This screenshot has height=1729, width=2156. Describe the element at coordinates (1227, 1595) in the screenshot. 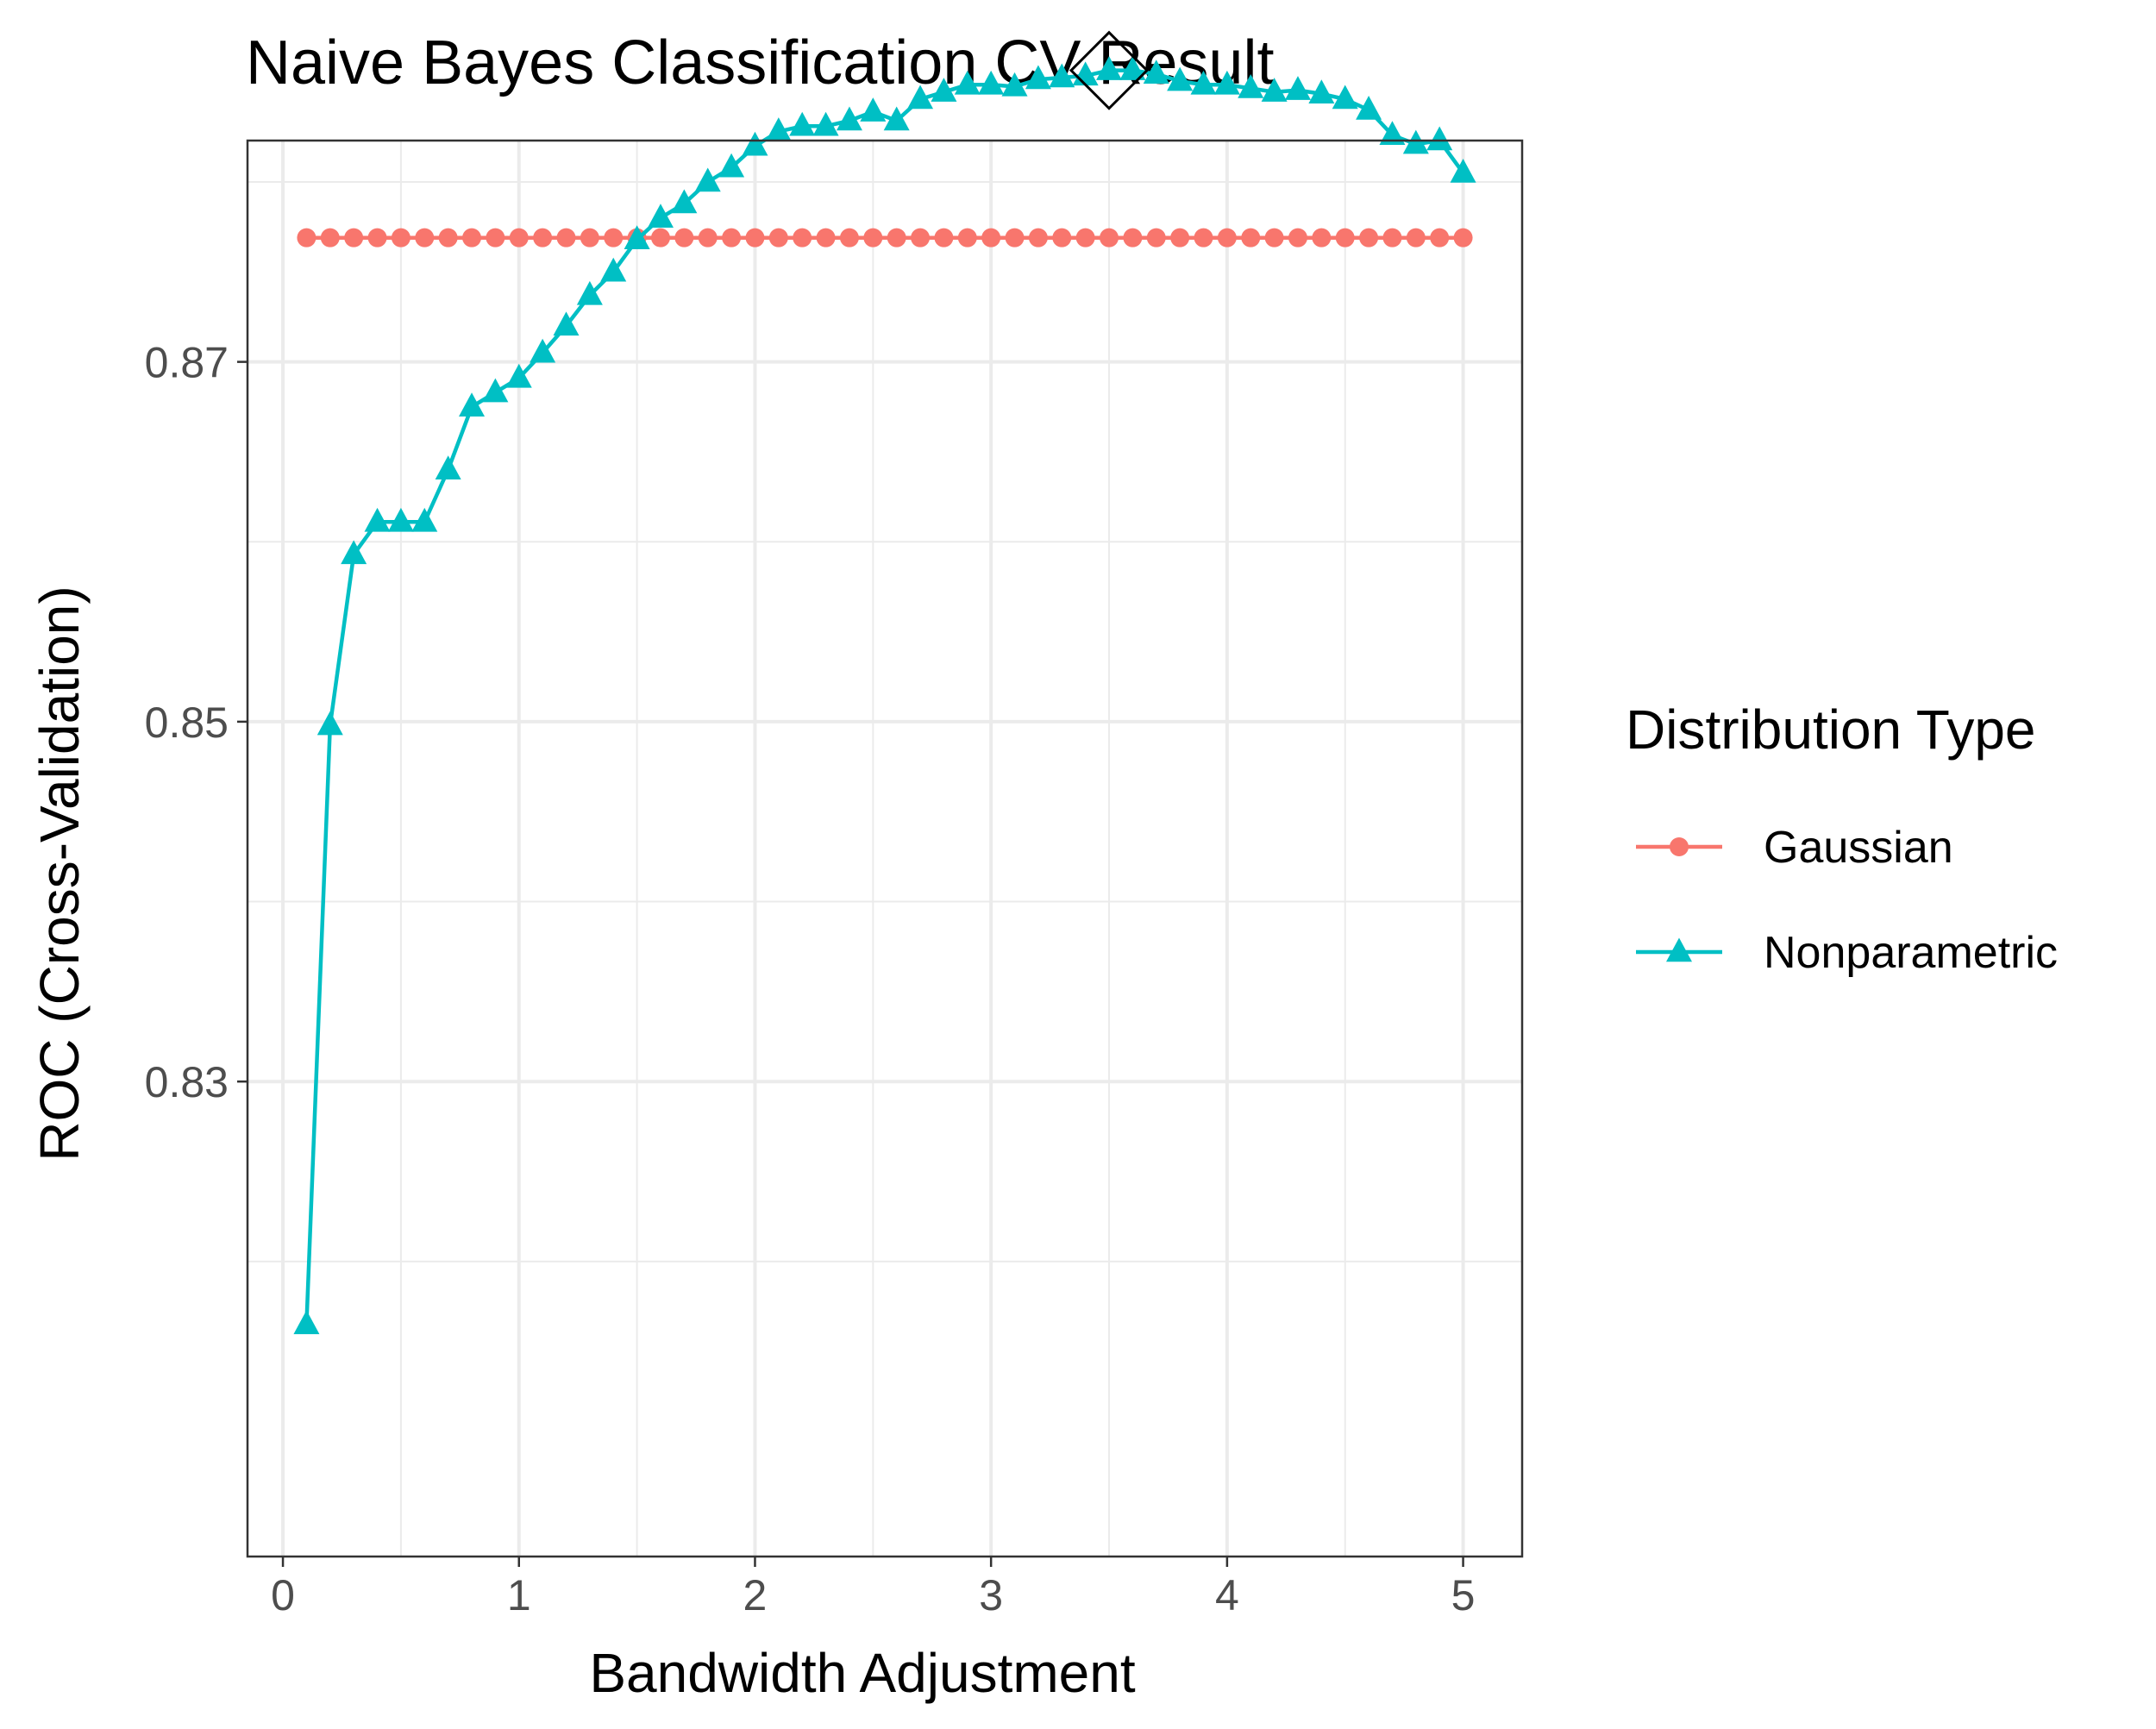

I see `x-tick-label: 4` at that location.